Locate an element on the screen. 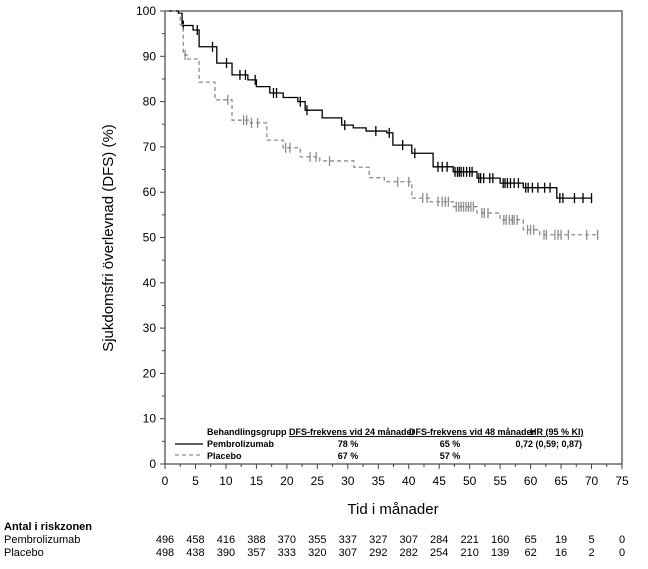 The height and width of the screenshot is (569, 648). risk-count-placebo: 16 is located at coordinates (561, 553).